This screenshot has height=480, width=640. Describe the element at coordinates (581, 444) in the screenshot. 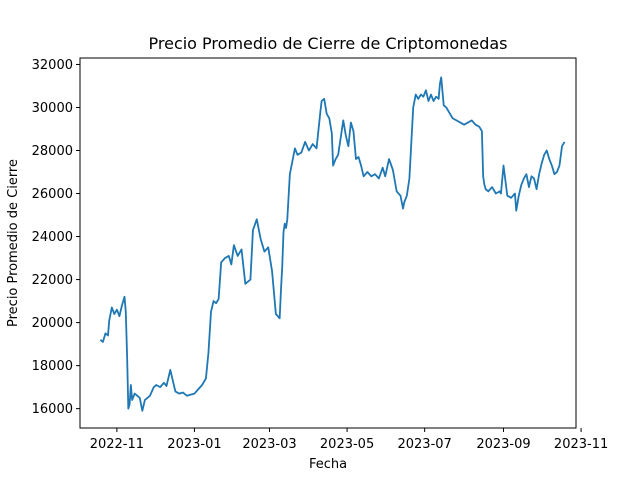

I see `x-tick-label: 2023-11` at that location.